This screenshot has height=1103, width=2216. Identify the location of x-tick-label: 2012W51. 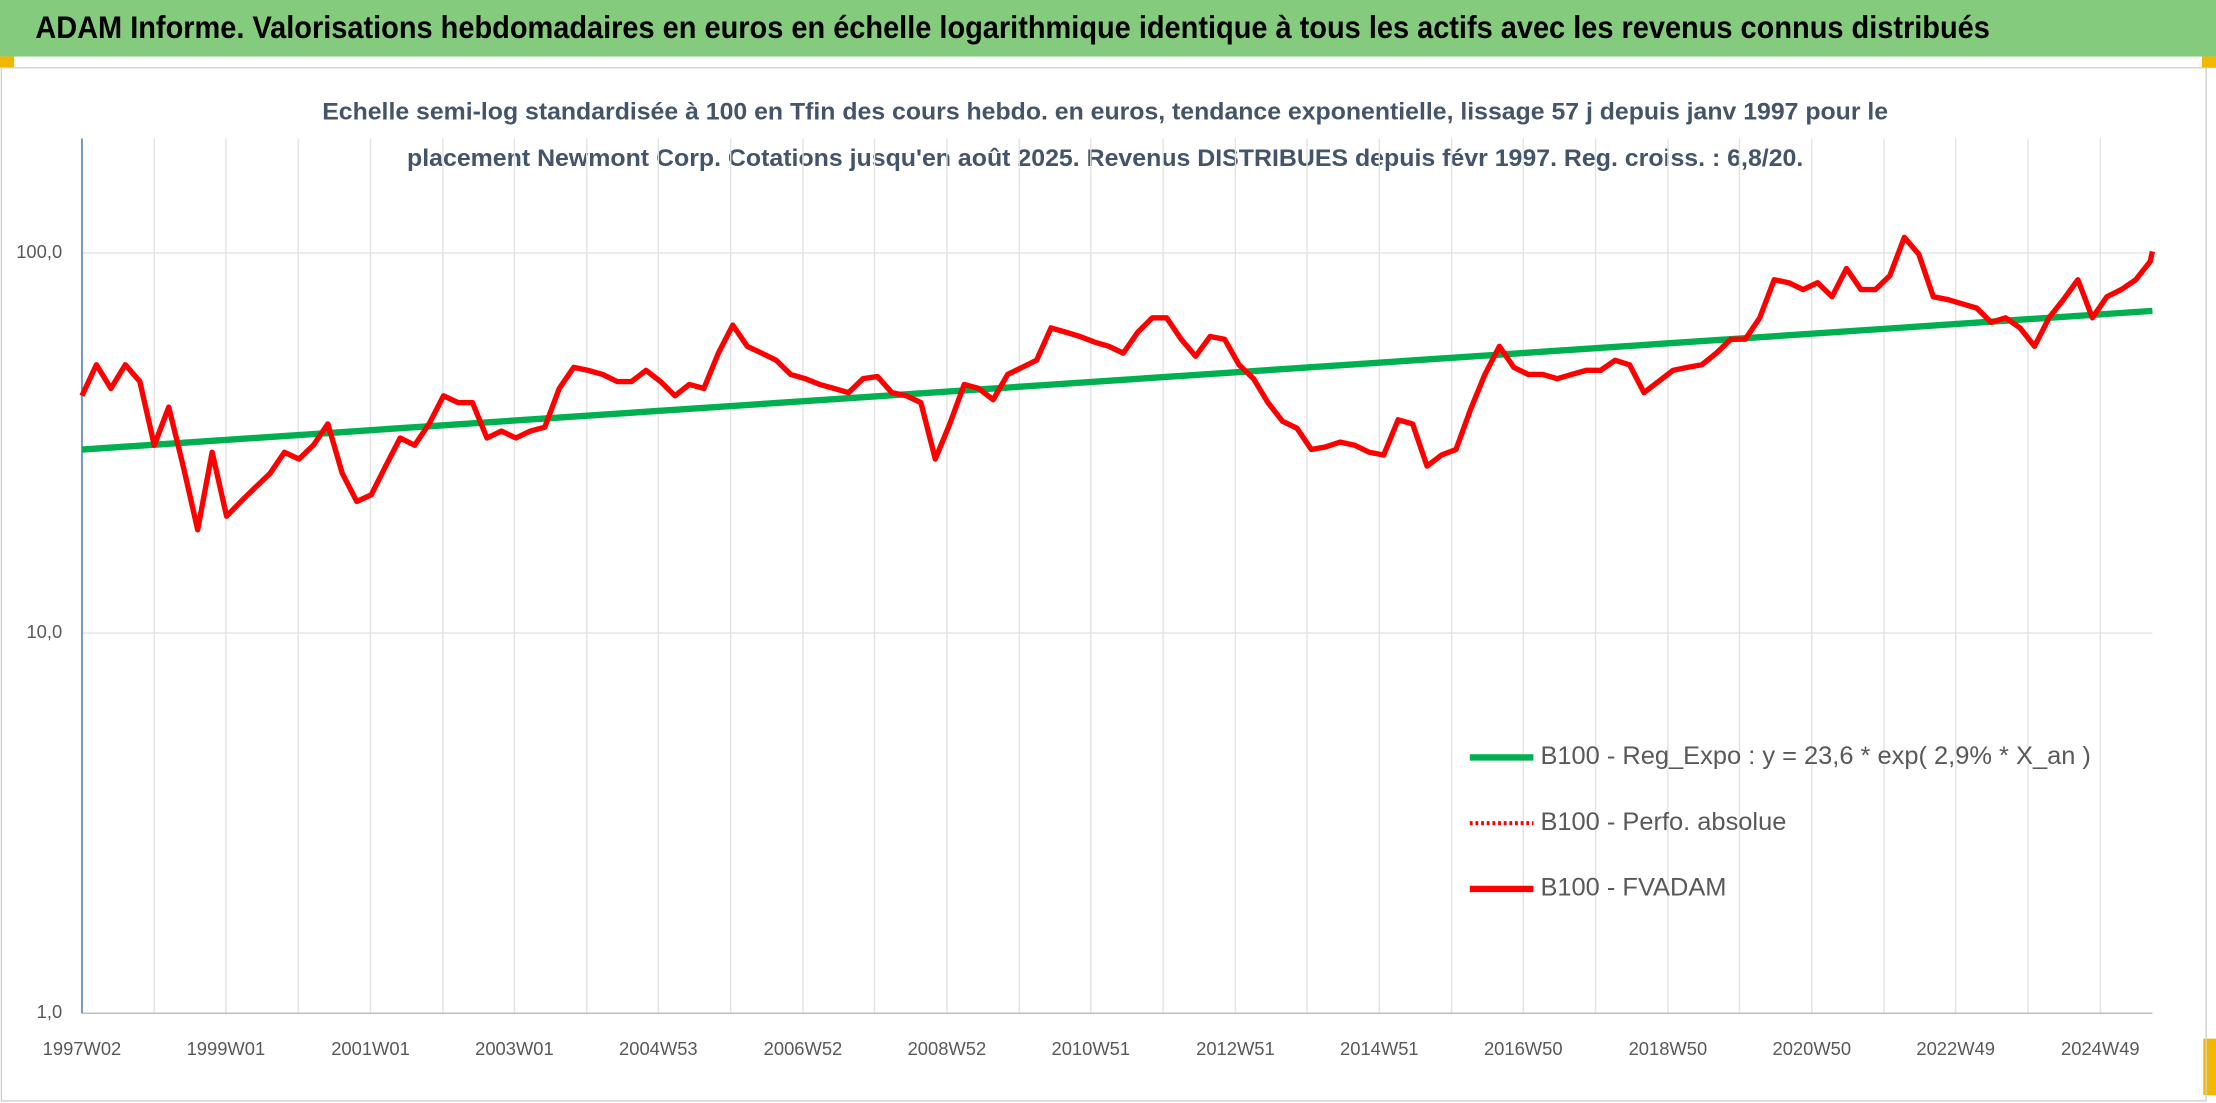
(1235, 1048).